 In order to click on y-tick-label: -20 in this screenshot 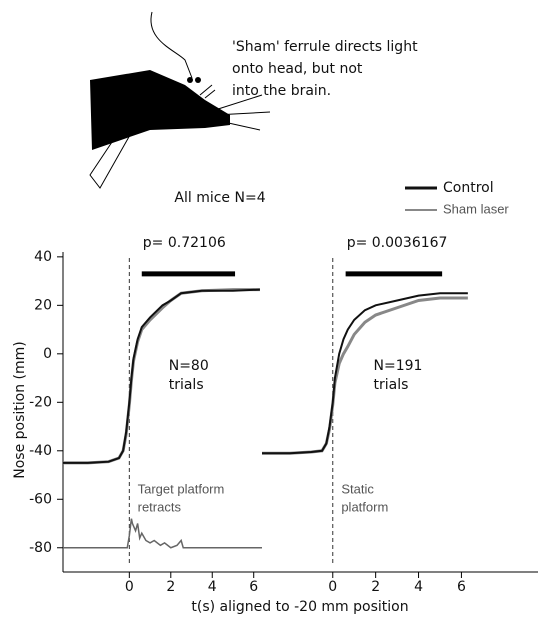, I will do `click(40, 402)`.